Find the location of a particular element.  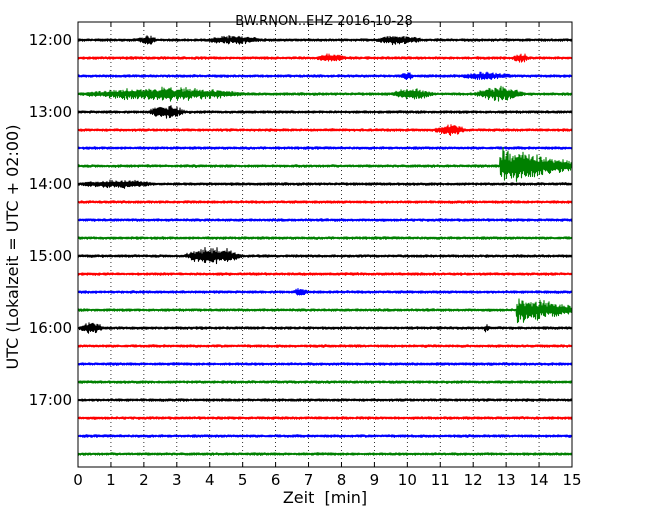

x-tick-label: 5 is located at coordinates (243, 480).